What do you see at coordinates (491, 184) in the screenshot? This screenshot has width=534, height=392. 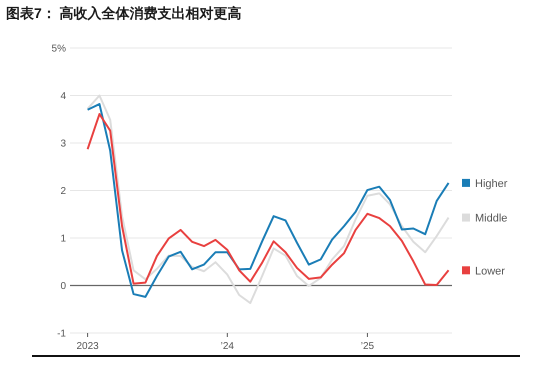 I see `legend-label: Higher` at bounding box center [491, 184].